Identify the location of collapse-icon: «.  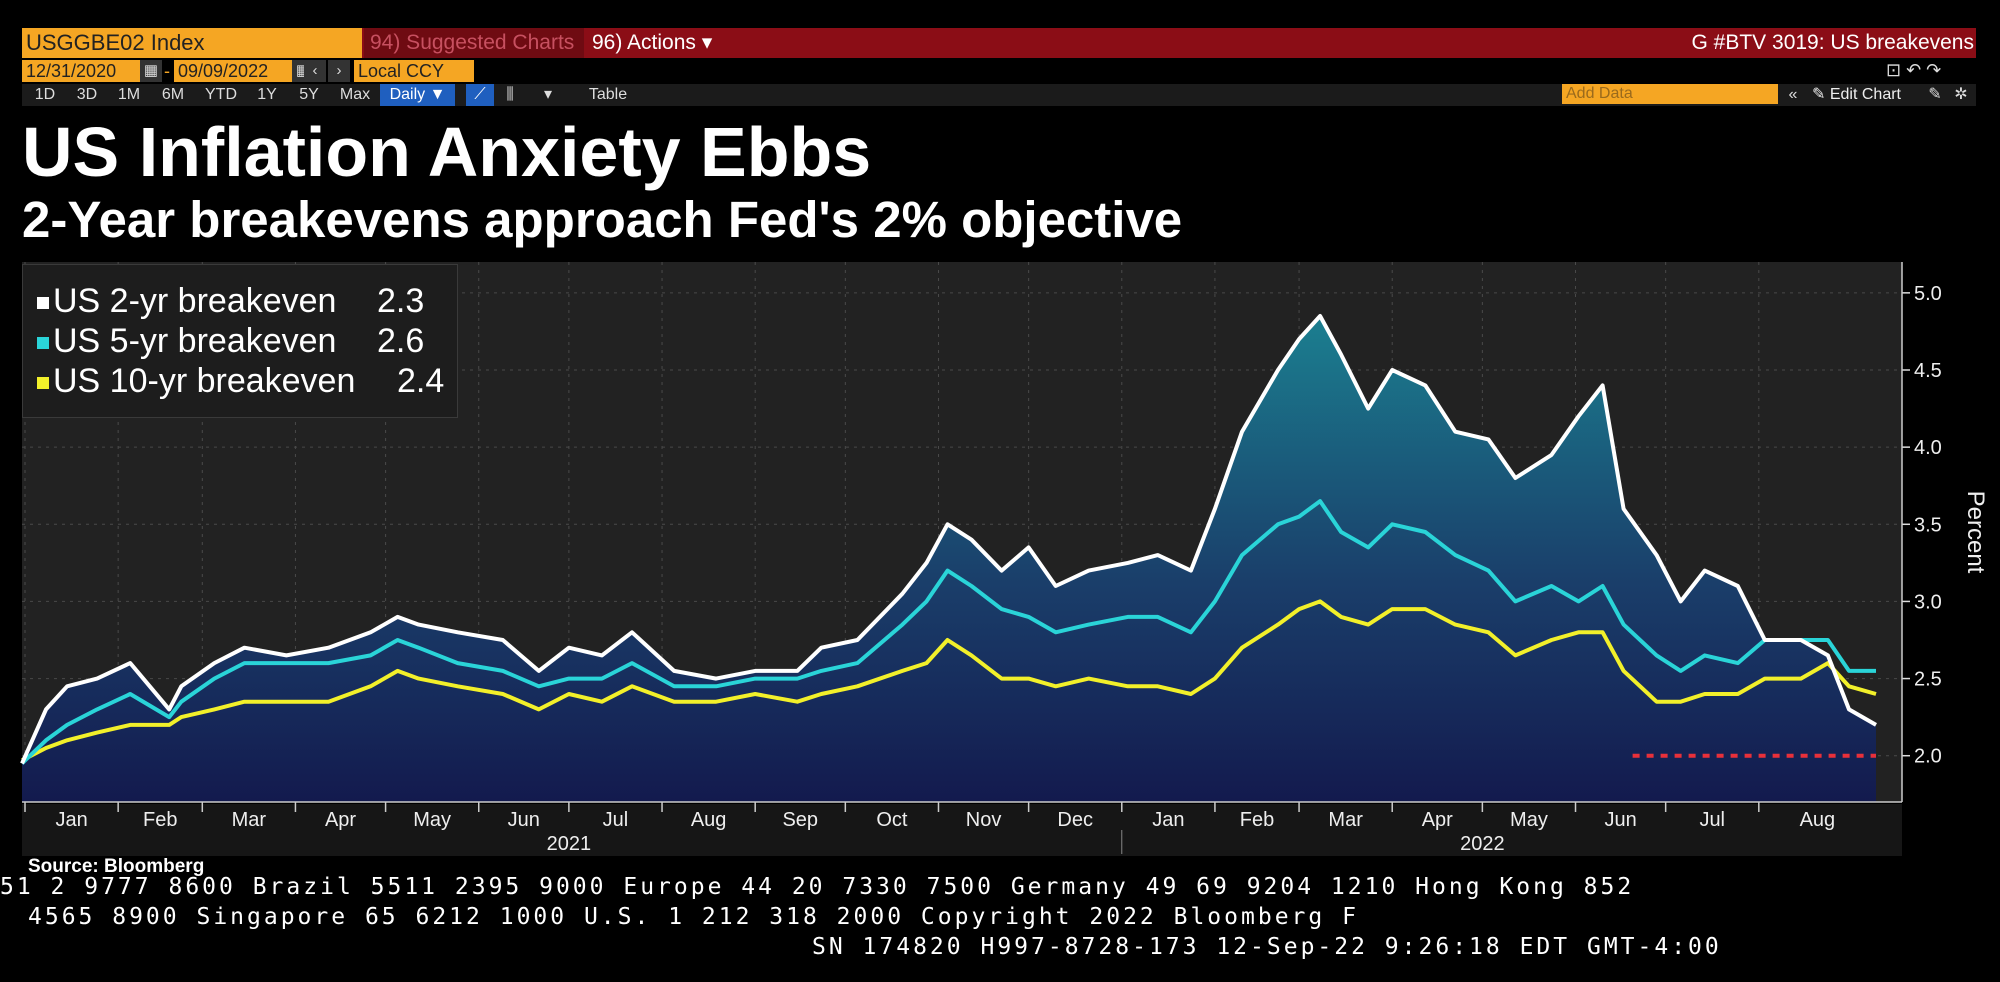
(1793, 94).